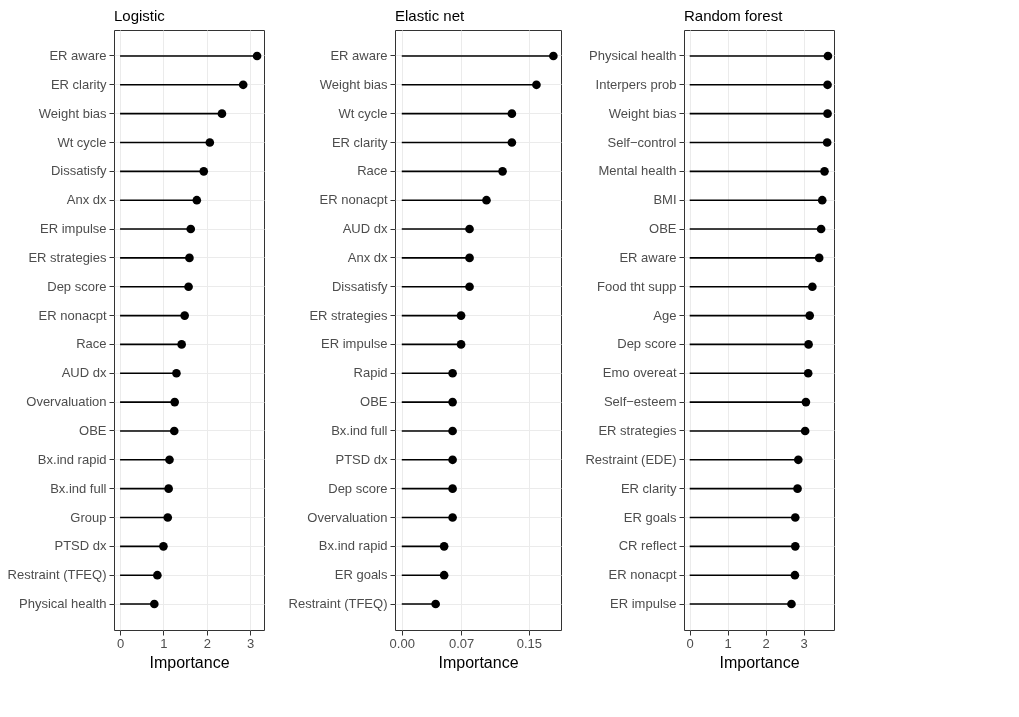  I want to click on y-tick-label: Rapid, so click(370, 373).